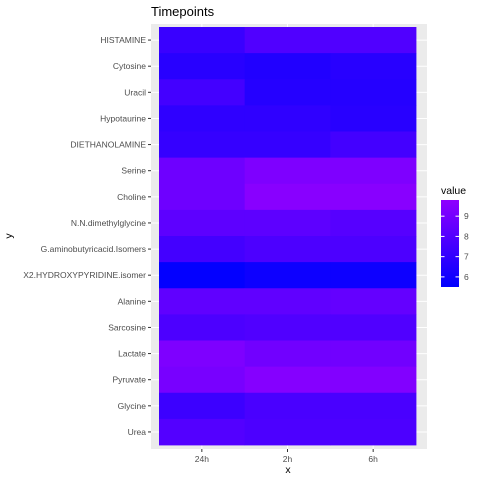 Image resolution: width=480 pixels, height=480 pixels. I want to click on heatmap-cell-urea-6h, so click(373, 432).